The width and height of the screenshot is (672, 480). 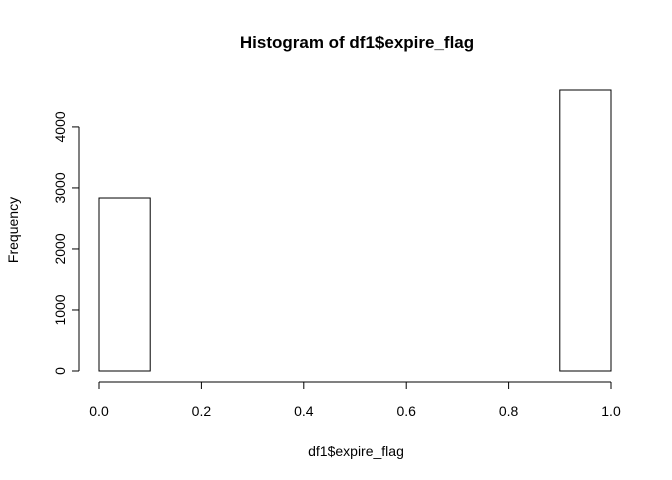 I want to click on y-tick-label-1: 1000, so click(x=60, y=309).